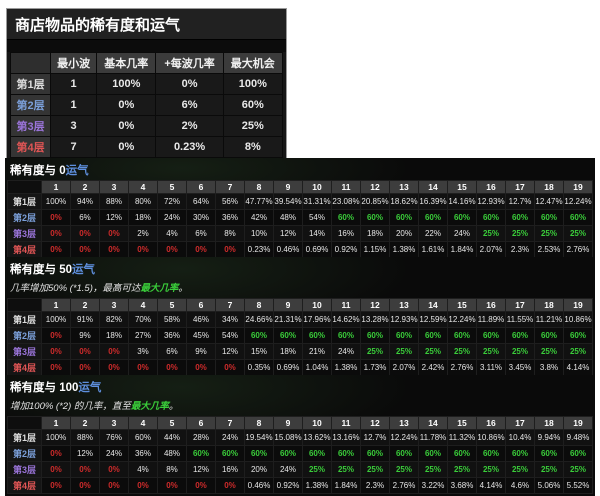 The width and height of the screenshot is (600, 496). What do you see at coordinates (288, 423) in the screenshot?
I see `wave-header-cell: 9` at bounding box center [288, 423].